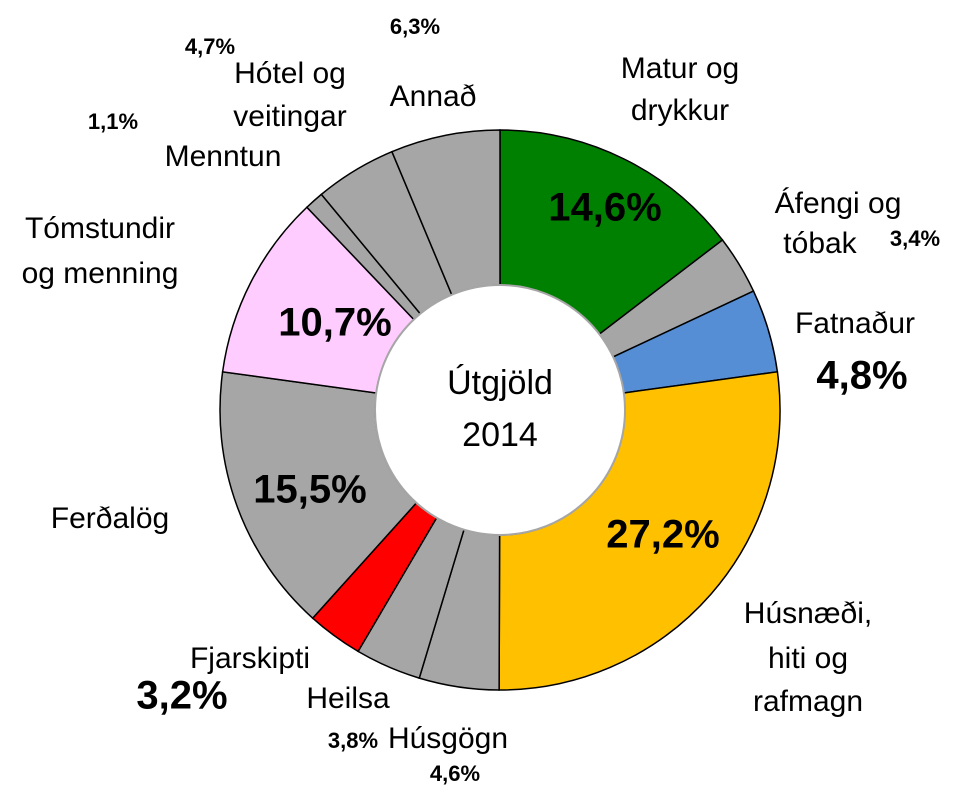 The width and height of the screenshot is (960, 792). Describe the element at coordinates (838, 223) in the screenshot. I see `category-label: Áfengi og tóbak` at that location.